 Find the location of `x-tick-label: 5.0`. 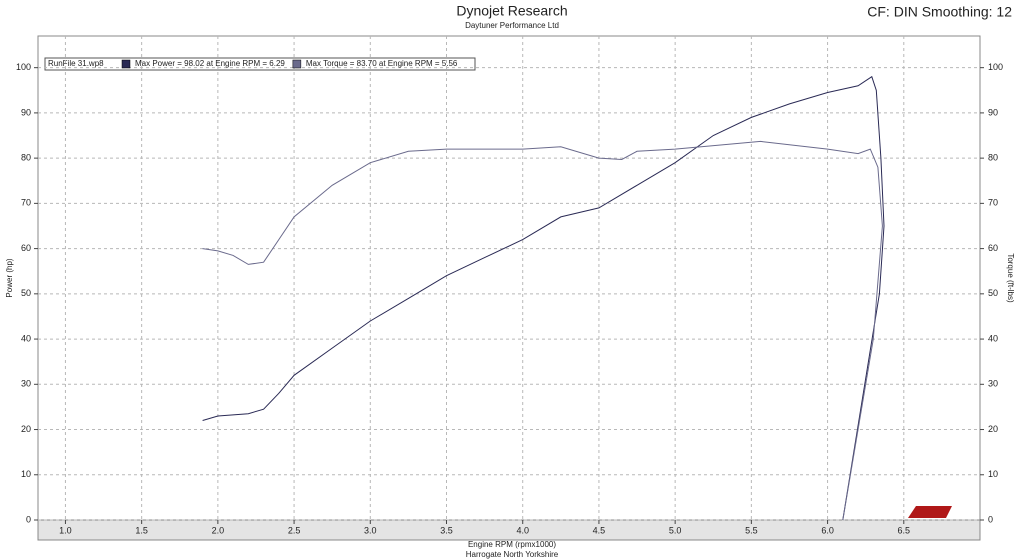

x-tick-label: 5.0 is located at coordinates (675, 530).